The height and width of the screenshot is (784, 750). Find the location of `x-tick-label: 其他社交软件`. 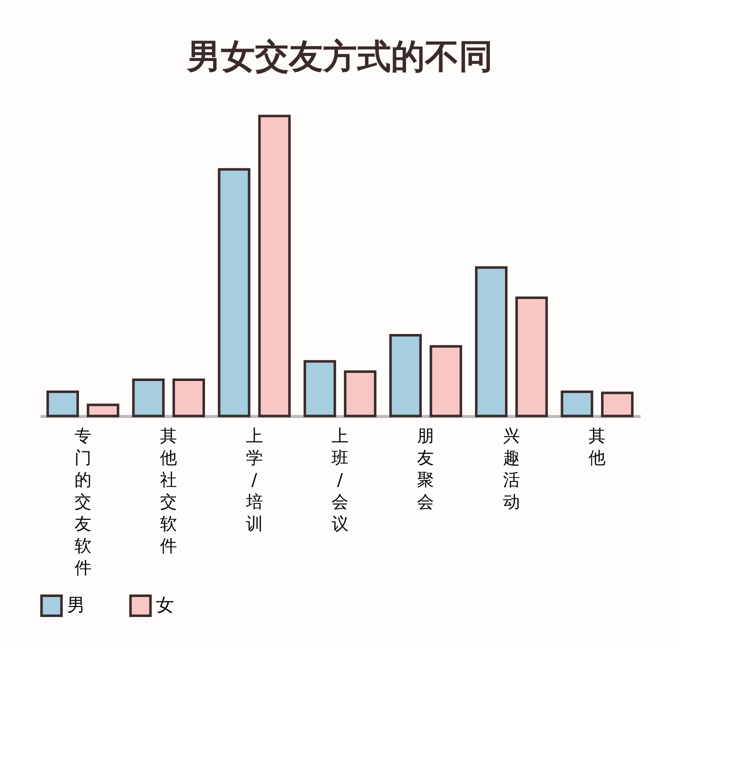

x-tick-label: 其他社交软件 is located at coordinates (169, 491).